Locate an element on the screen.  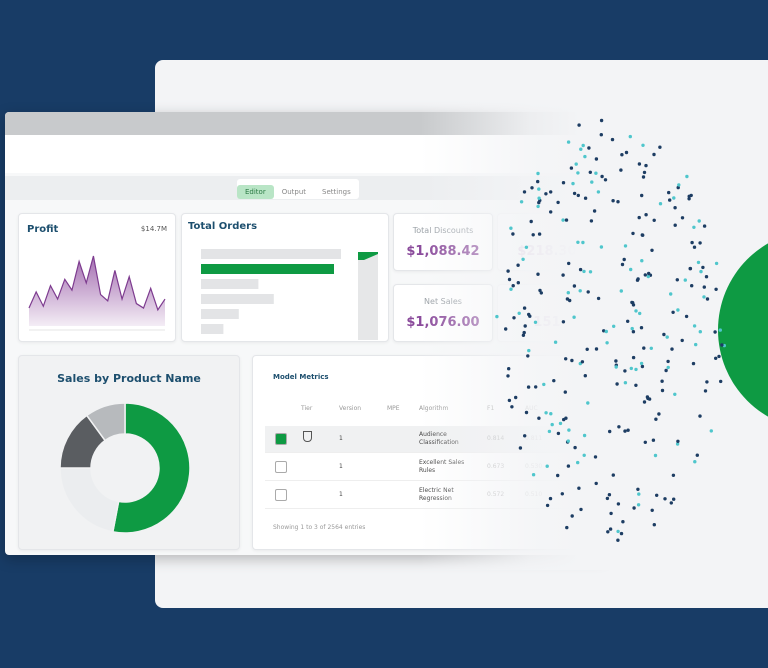
order-bar is located at coordinates (271, 254).